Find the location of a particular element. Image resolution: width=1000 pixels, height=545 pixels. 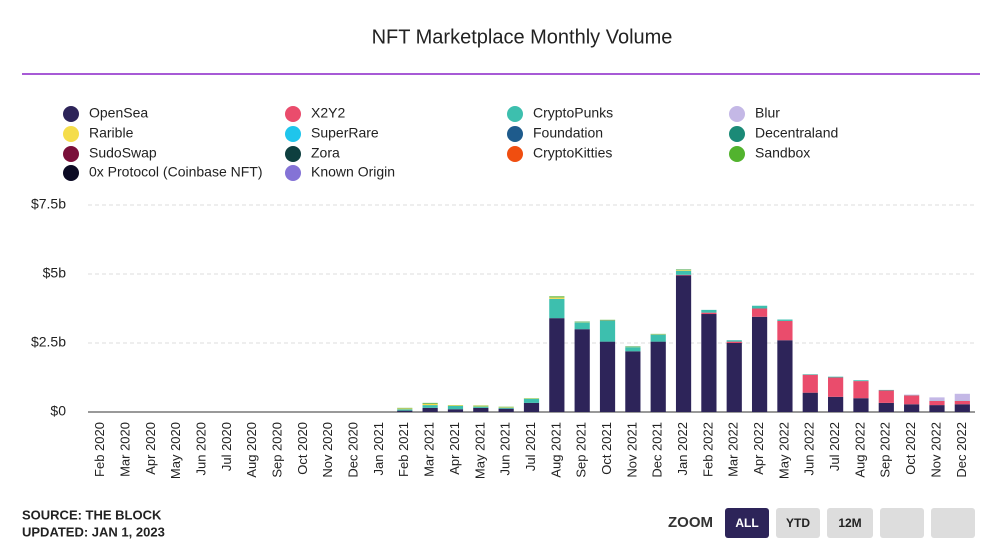

source: SOURCE: THE BLOCK is located at coordinates (92, 514).